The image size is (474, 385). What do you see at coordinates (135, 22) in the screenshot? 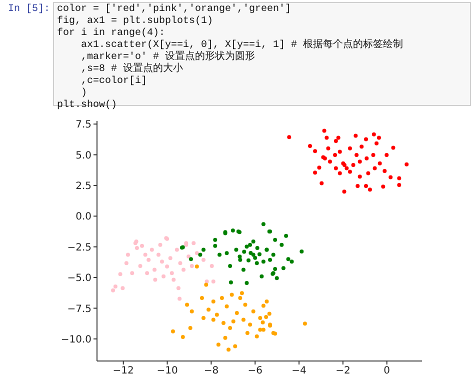
I see `text: fig, ax1 = plt.subplots(1)` at bounding box center [135, 22].